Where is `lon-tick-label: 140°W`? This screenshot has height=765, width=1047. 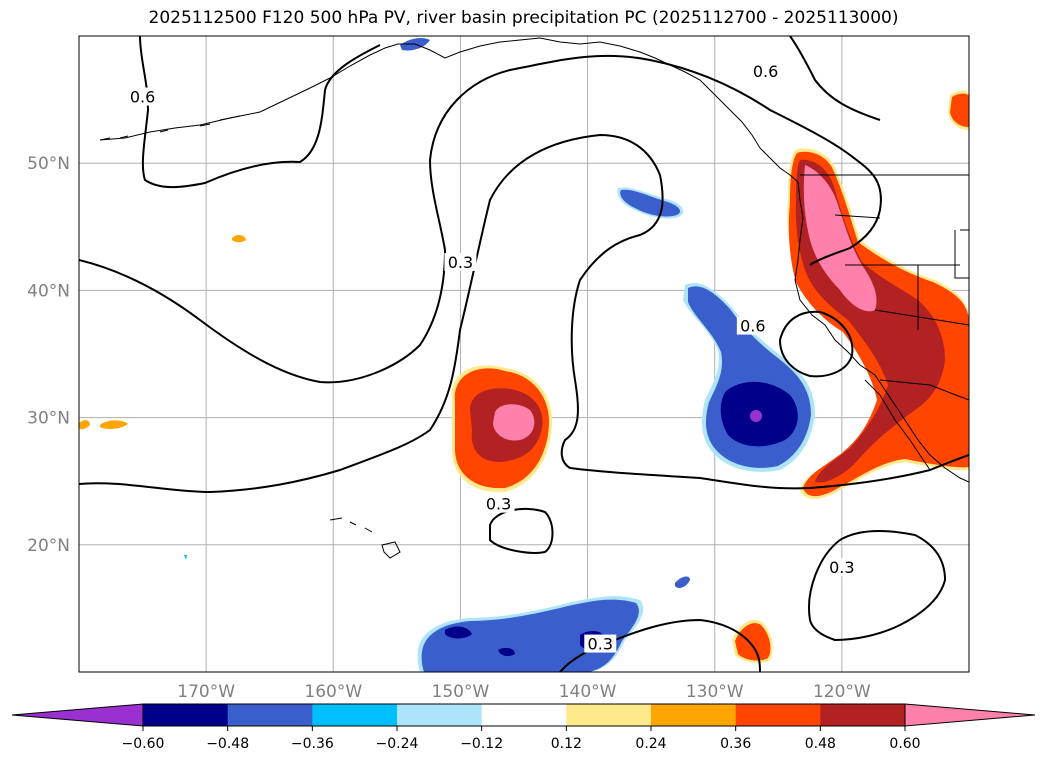
lon-tick-label: 140°W is located at coordinates (588, 692).